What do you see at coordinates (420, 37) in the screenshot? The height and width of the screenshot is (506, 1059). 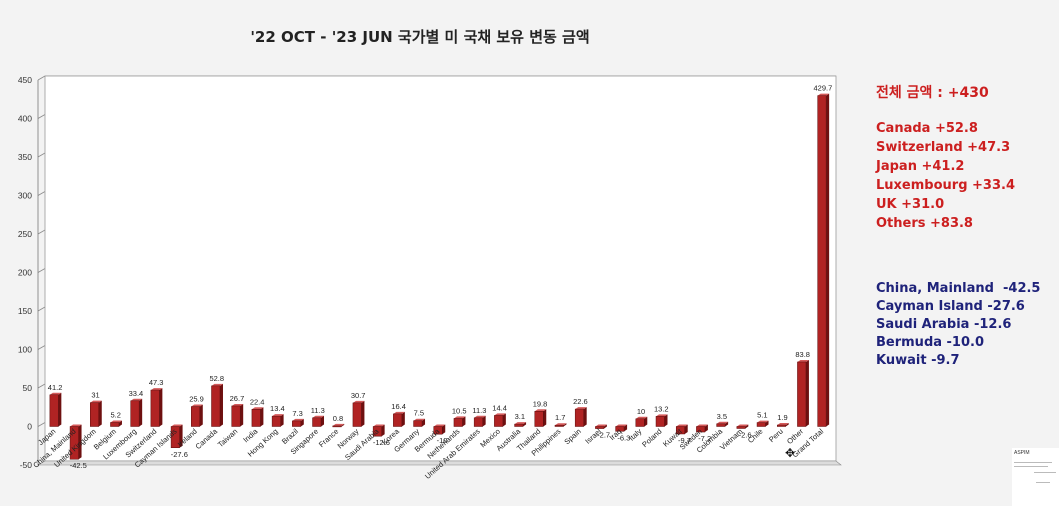 I see `chart-title: '22 OCT - '23 JUN 국가별 미 국채 보유 변동 금액` at bounding box center [420, 37].